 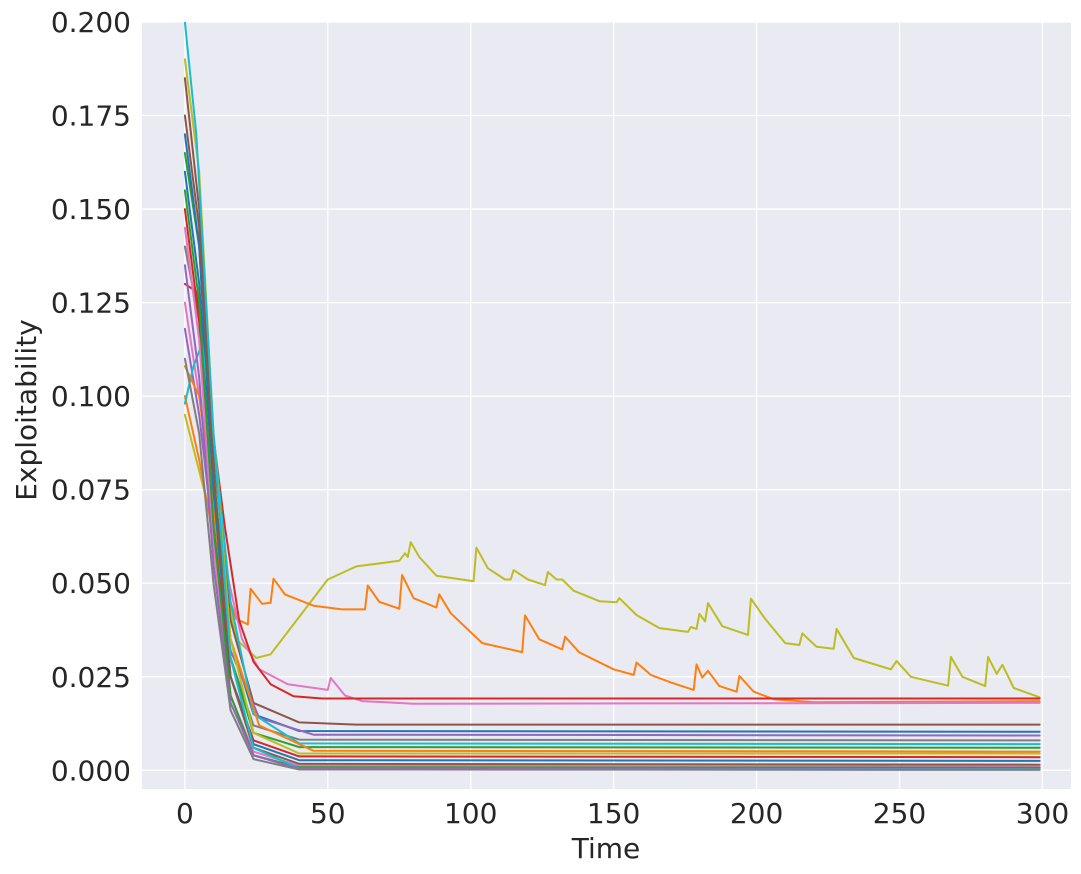 I want to click on y-tick-label: 0.150, so click(x=91, y=209).